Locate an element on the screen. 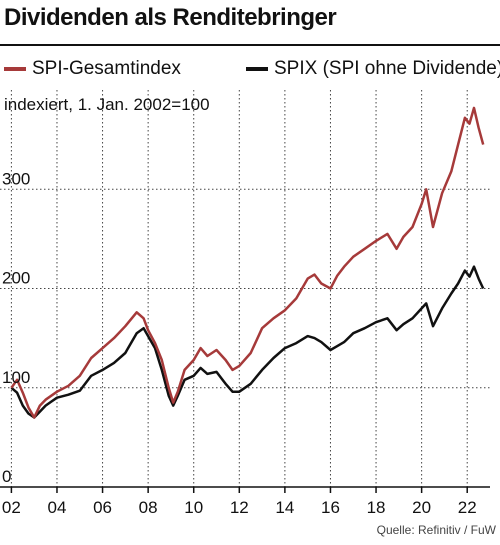  y-axis-label: indexiert, 1. Jan. 2002=100 is located at coordinates (107, 104).